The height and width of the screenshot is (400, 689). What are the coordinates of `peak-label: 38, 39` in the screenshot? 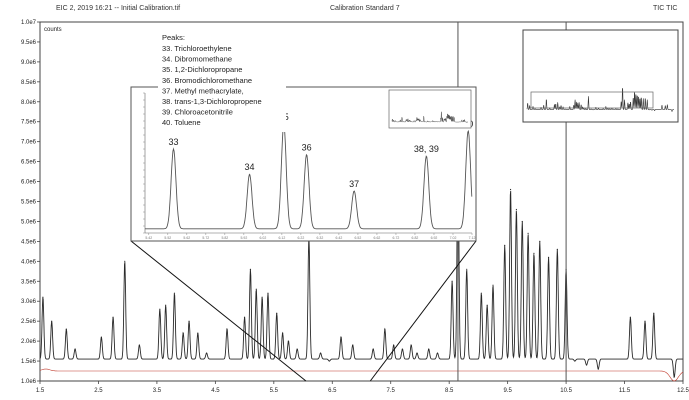 It's located at (426, 149).